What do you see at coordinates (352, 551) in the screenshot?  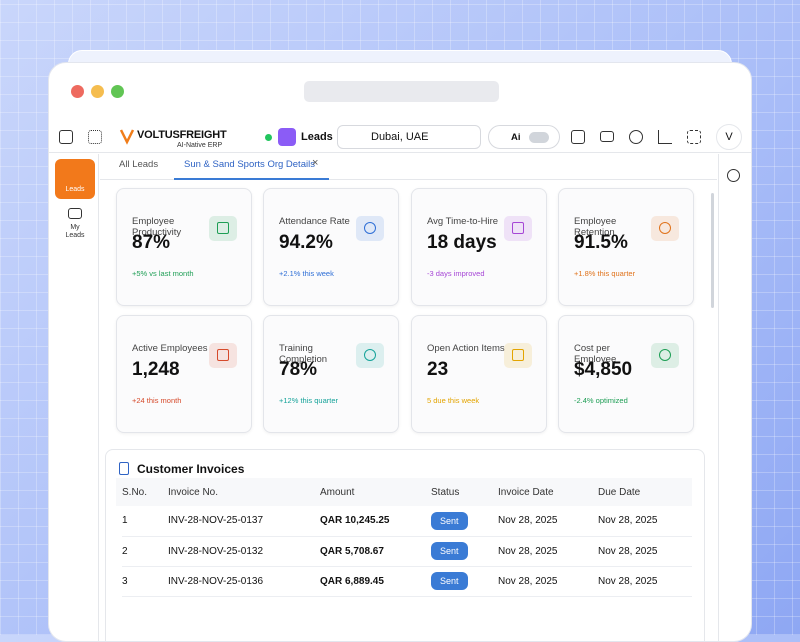 I see `cell: QAR 5,708.67` at bounding box center [352, 551].